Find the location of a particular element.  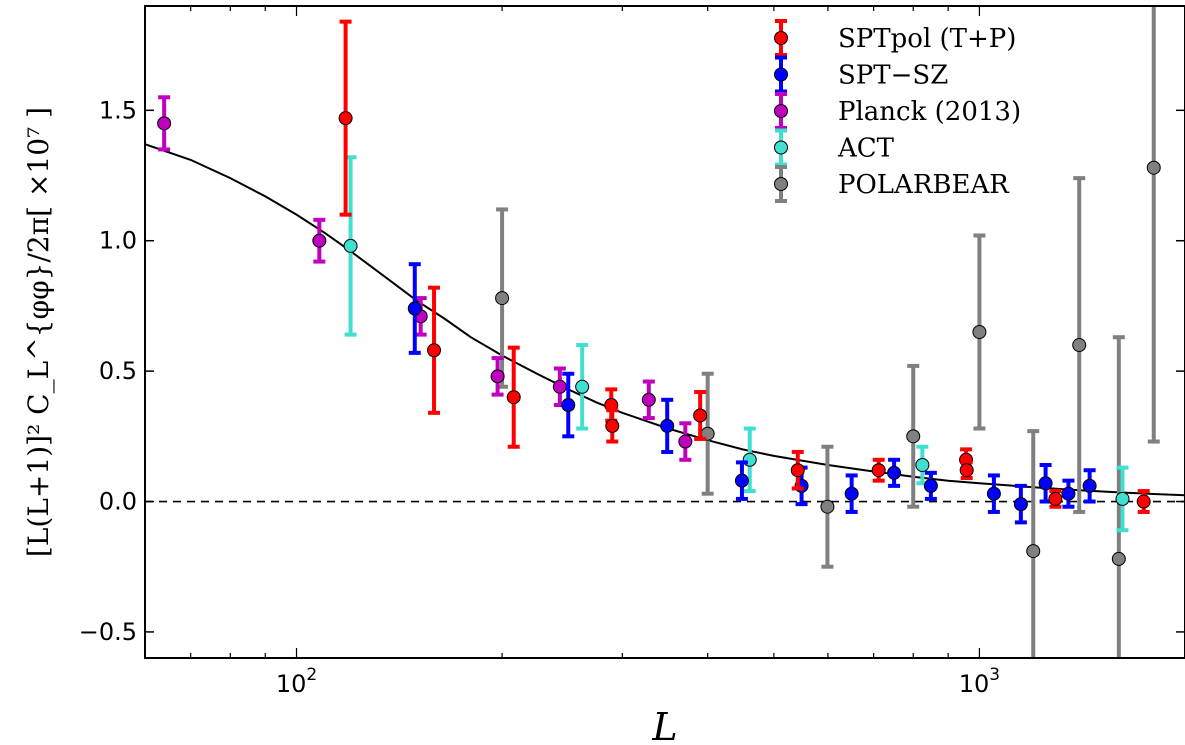

legend-item: SPT−SZ is located at coordinates (861, 74).